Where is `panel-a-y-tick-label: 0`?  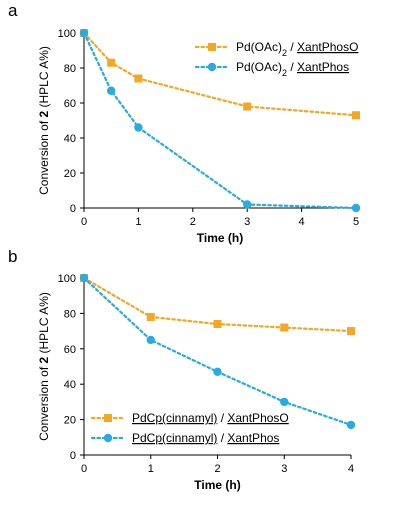
panel-a-y-tick-label: 0 is located at coordinates (73, 209).